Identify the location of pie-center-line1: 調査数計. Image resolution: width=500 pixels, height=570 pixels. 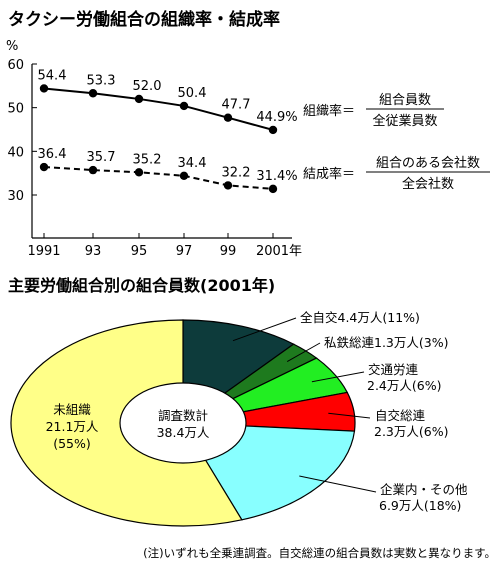
(183, 415).